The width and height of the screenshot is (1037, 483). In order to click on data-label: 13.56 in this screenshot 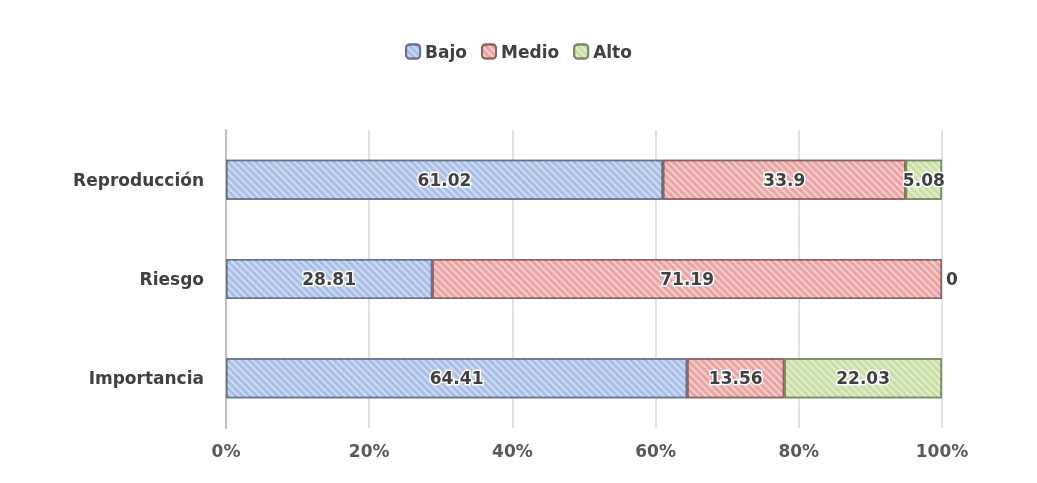, I will do `click(735, 378)`.